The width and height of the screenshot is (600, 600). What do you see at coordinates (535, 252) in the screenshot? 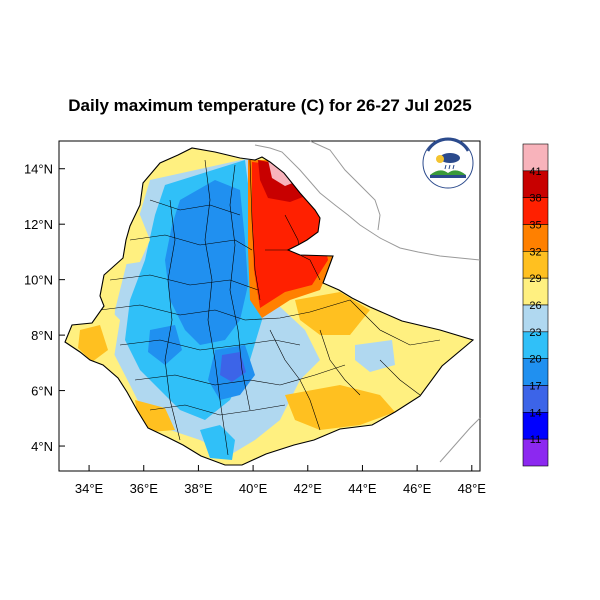
I see `colorbar-label: 32` at bounding box center [535, 252].